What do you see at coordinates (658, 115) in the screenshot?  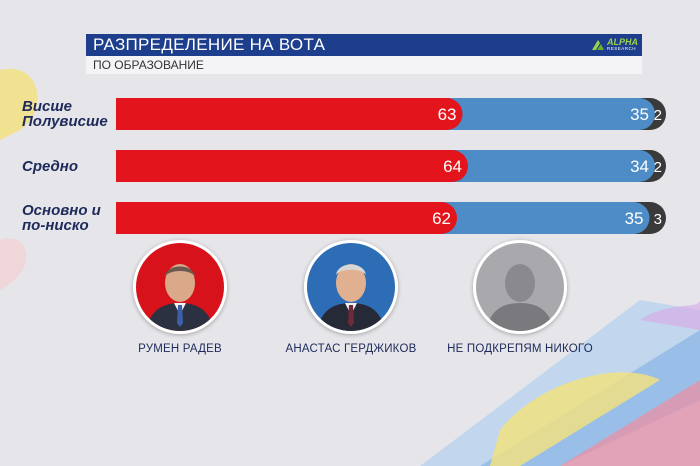 I see `label-none-0: 2` at bounding box center [658, 115].